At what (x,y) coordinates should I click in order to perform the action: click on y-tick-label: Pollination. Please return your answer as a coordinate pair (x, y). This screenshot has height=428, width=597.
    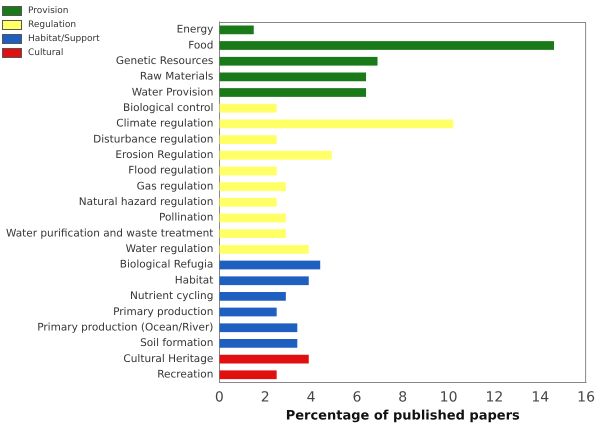
    Looking at the image, I should click on (186, 218).